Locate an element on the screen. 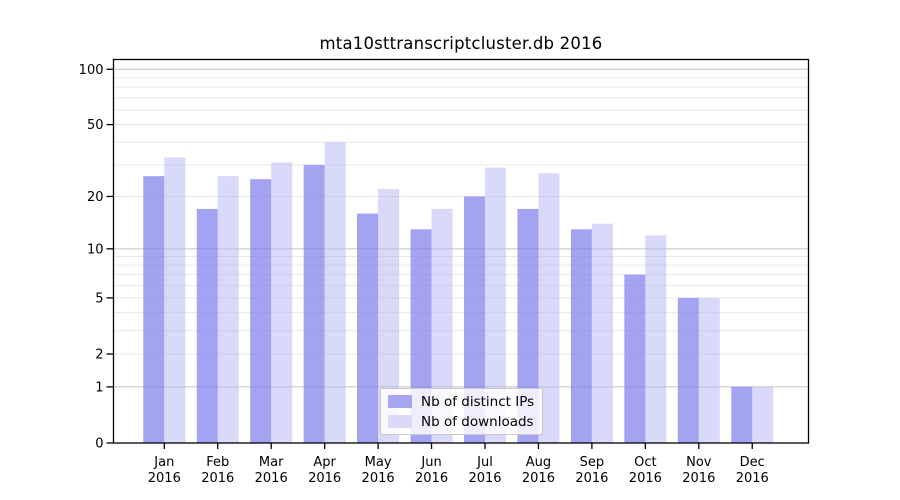 The height and width of the screenshot is (500, 900). legend-label-distinct-ips: Nb of distinct IPs is located at coordinates (478, 401).